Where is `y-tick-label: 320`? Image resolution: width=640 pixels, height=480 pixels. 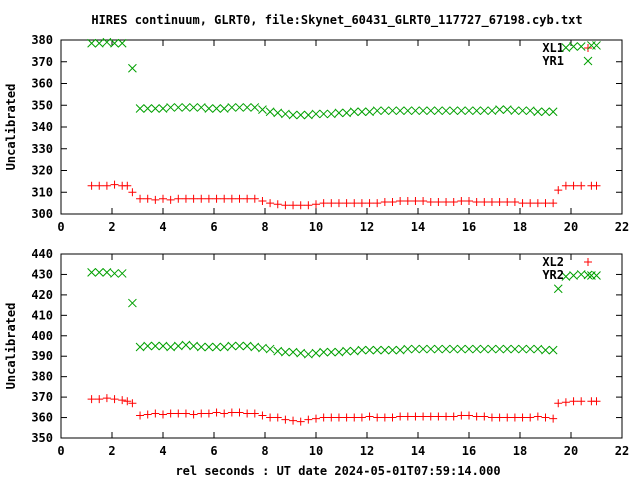 y-tick-label: 320 is located at coordinates (42, 171).